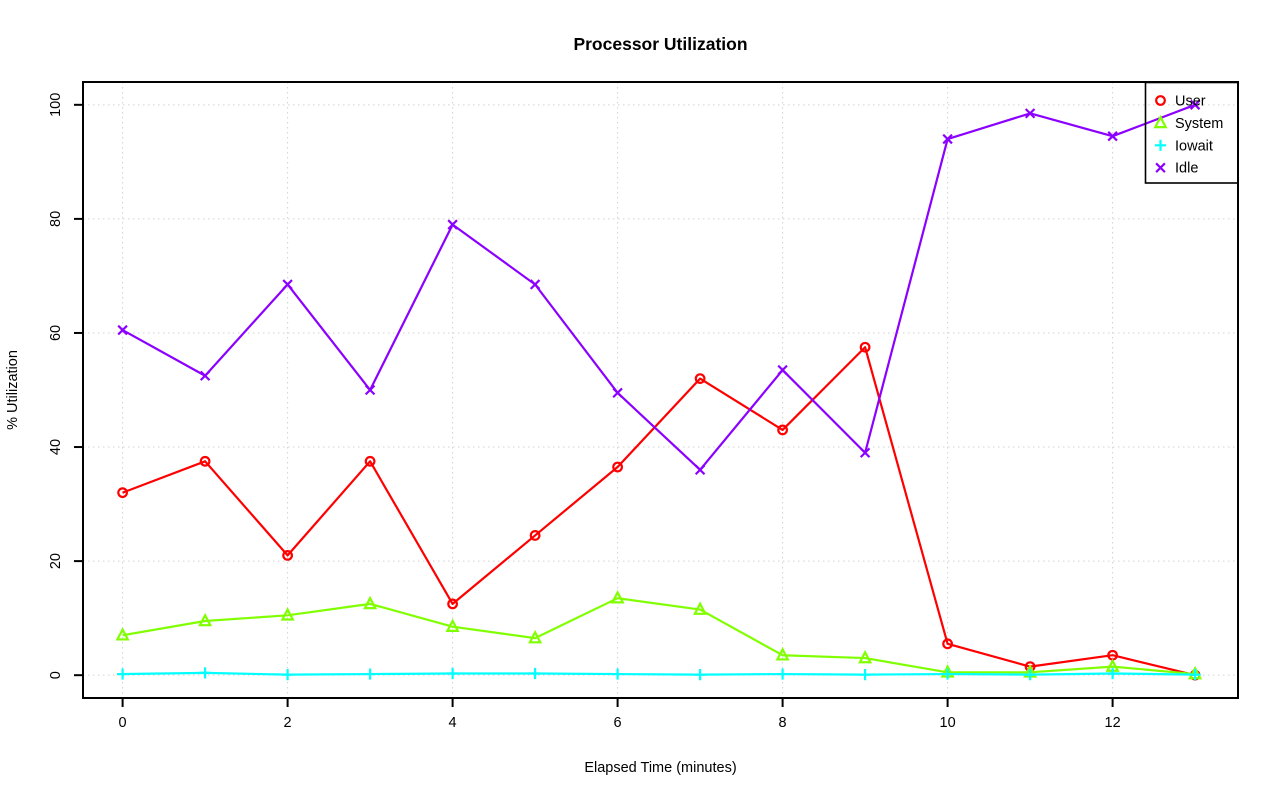  Describe the element at coordinates (660, 768) in the screenshot. I see `x-axis-label: Elapsed Time (minutes)` at that location.